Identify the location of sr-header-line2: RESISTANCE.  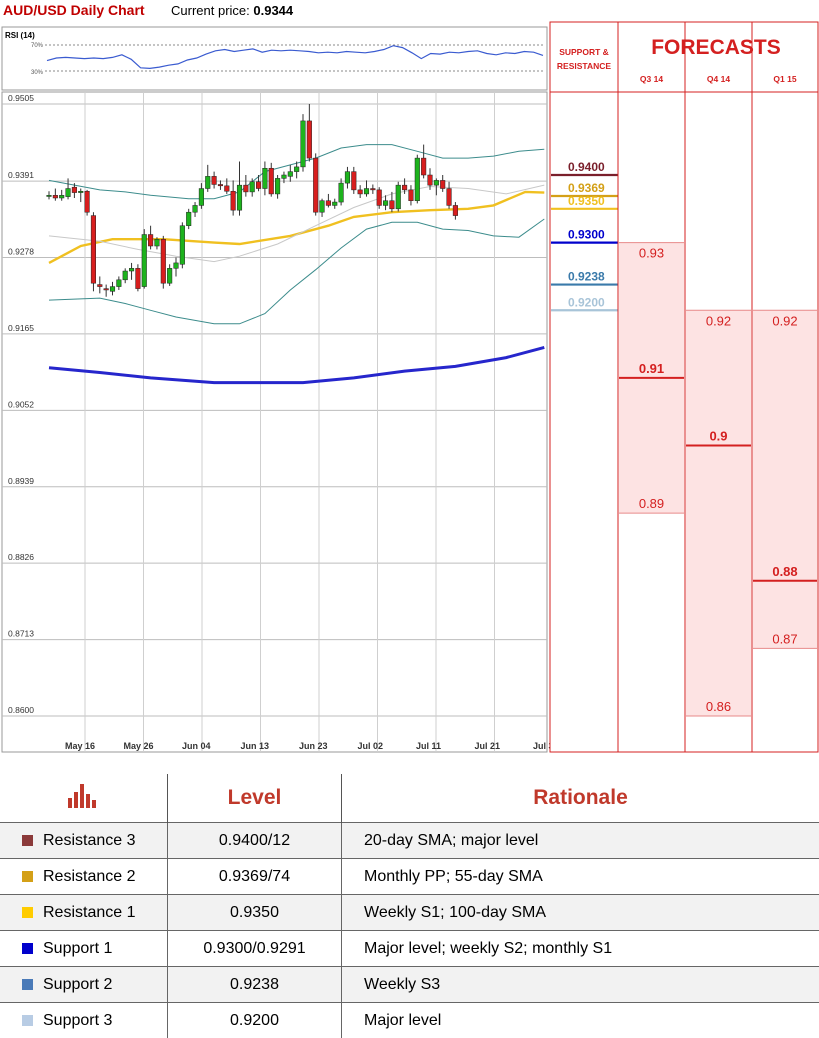
(584, 66).